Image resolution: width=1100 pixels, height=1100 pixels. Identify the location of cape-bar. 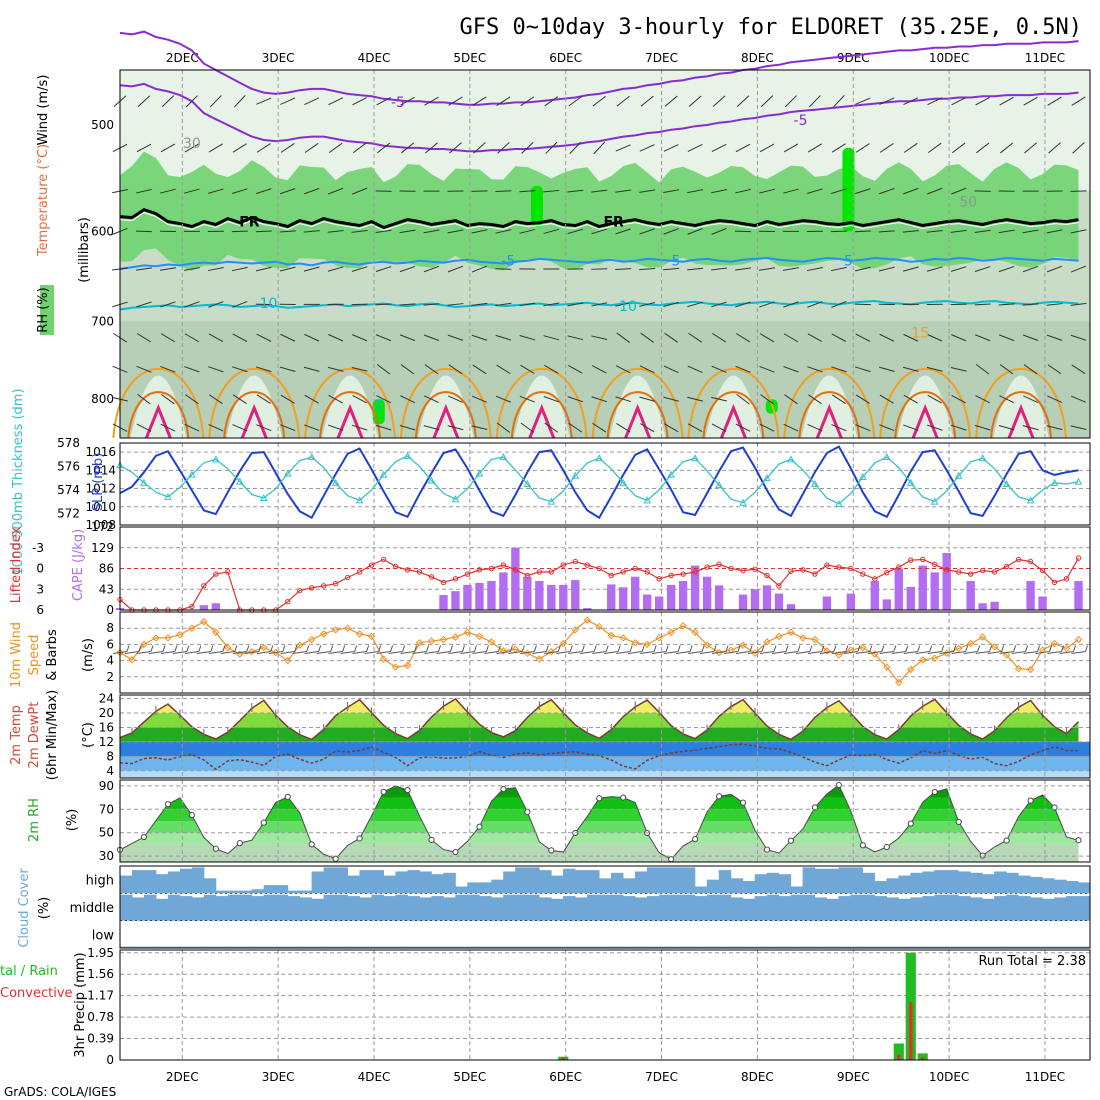
(479, 596).